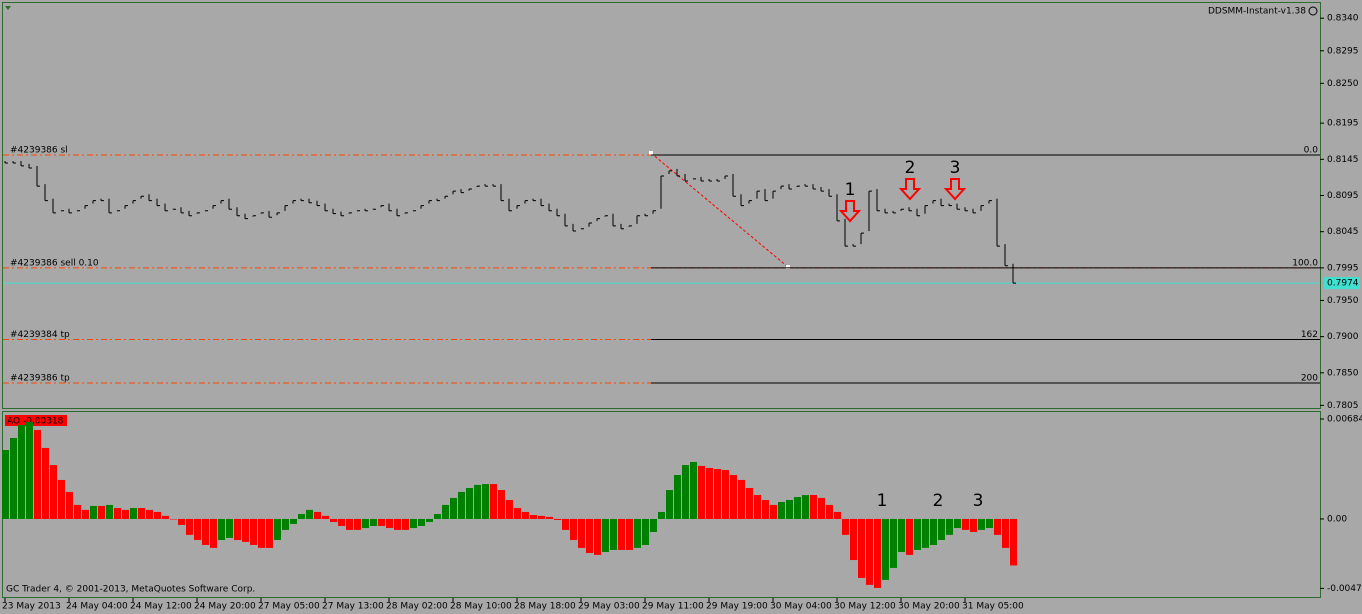 Image resolution: width=1362 pixels, height=614 pixels. I want to click on x-tick-label: 30 May 12:00, so click(865, 607).